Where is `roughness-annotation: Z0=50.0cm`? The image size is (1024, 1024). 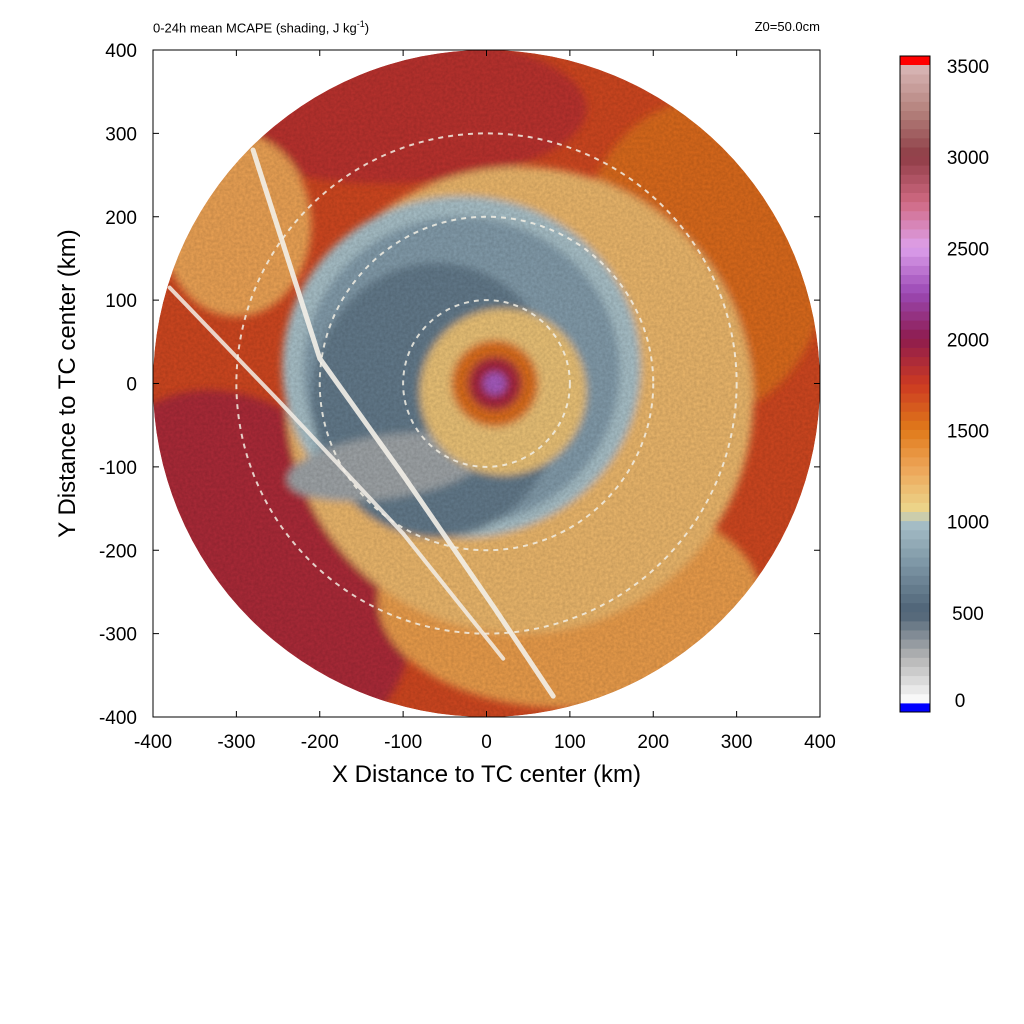 roughness-annotation: Z0=50.0cm is located at coordinates (787, 26).